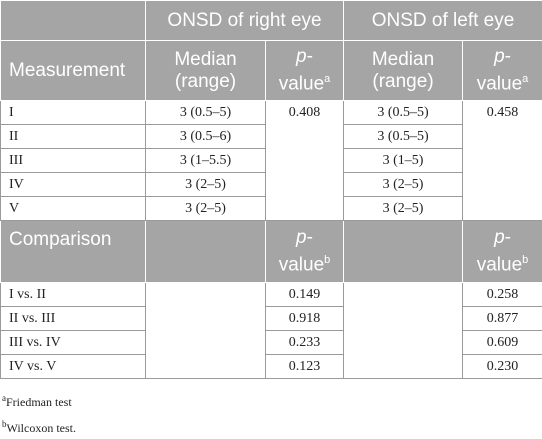 Image resolution: width=542 pixels, height=439 pixels. I want to click on row-label: IV, so click(73, 185).